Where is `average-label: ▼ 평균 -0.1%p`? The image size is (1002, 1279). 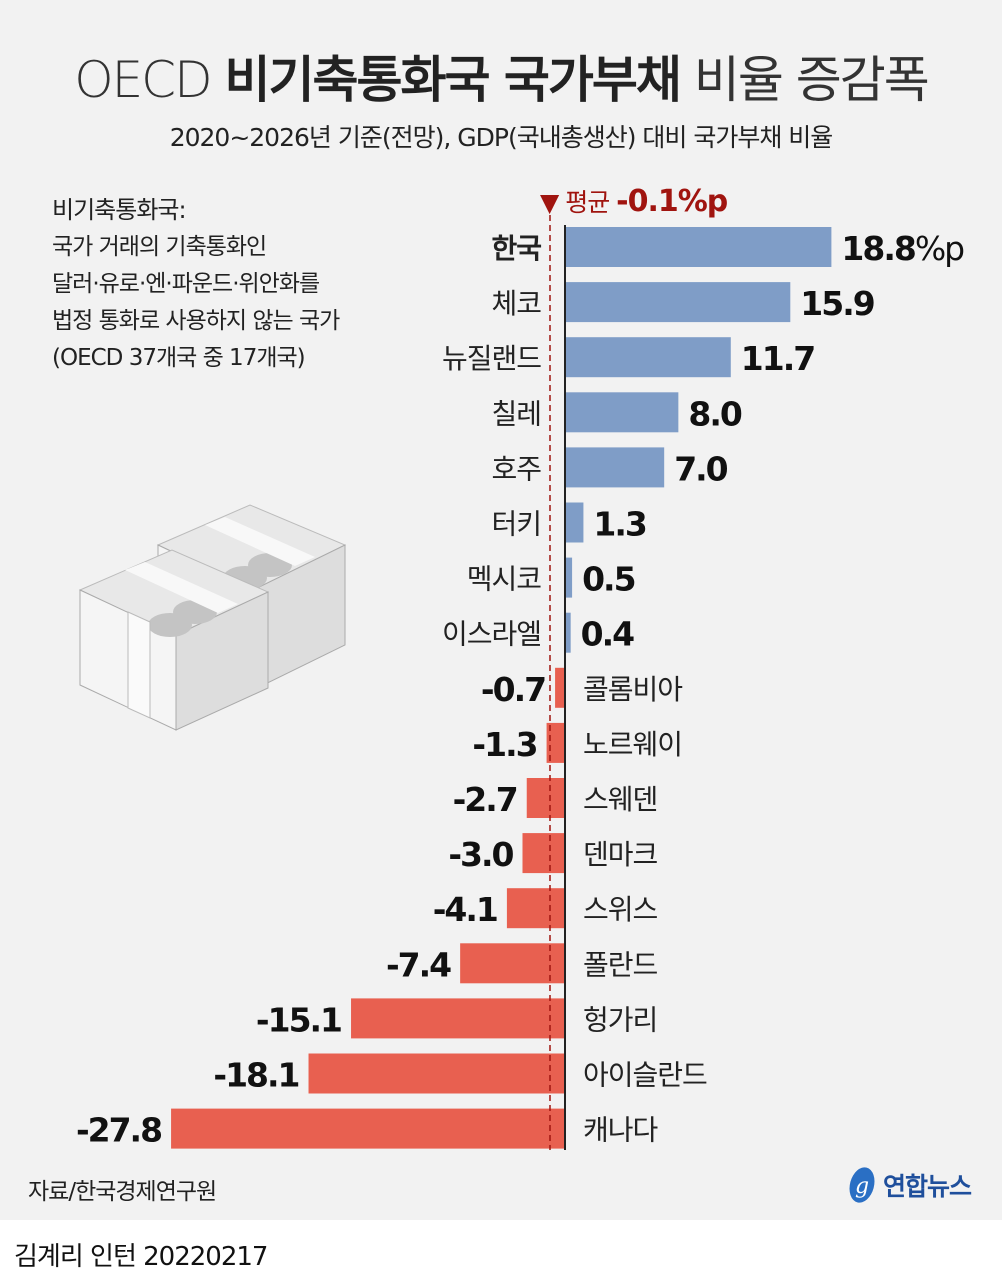 average-label: ▼ 평균 -0.1%p is located at coordinates (634, 201).